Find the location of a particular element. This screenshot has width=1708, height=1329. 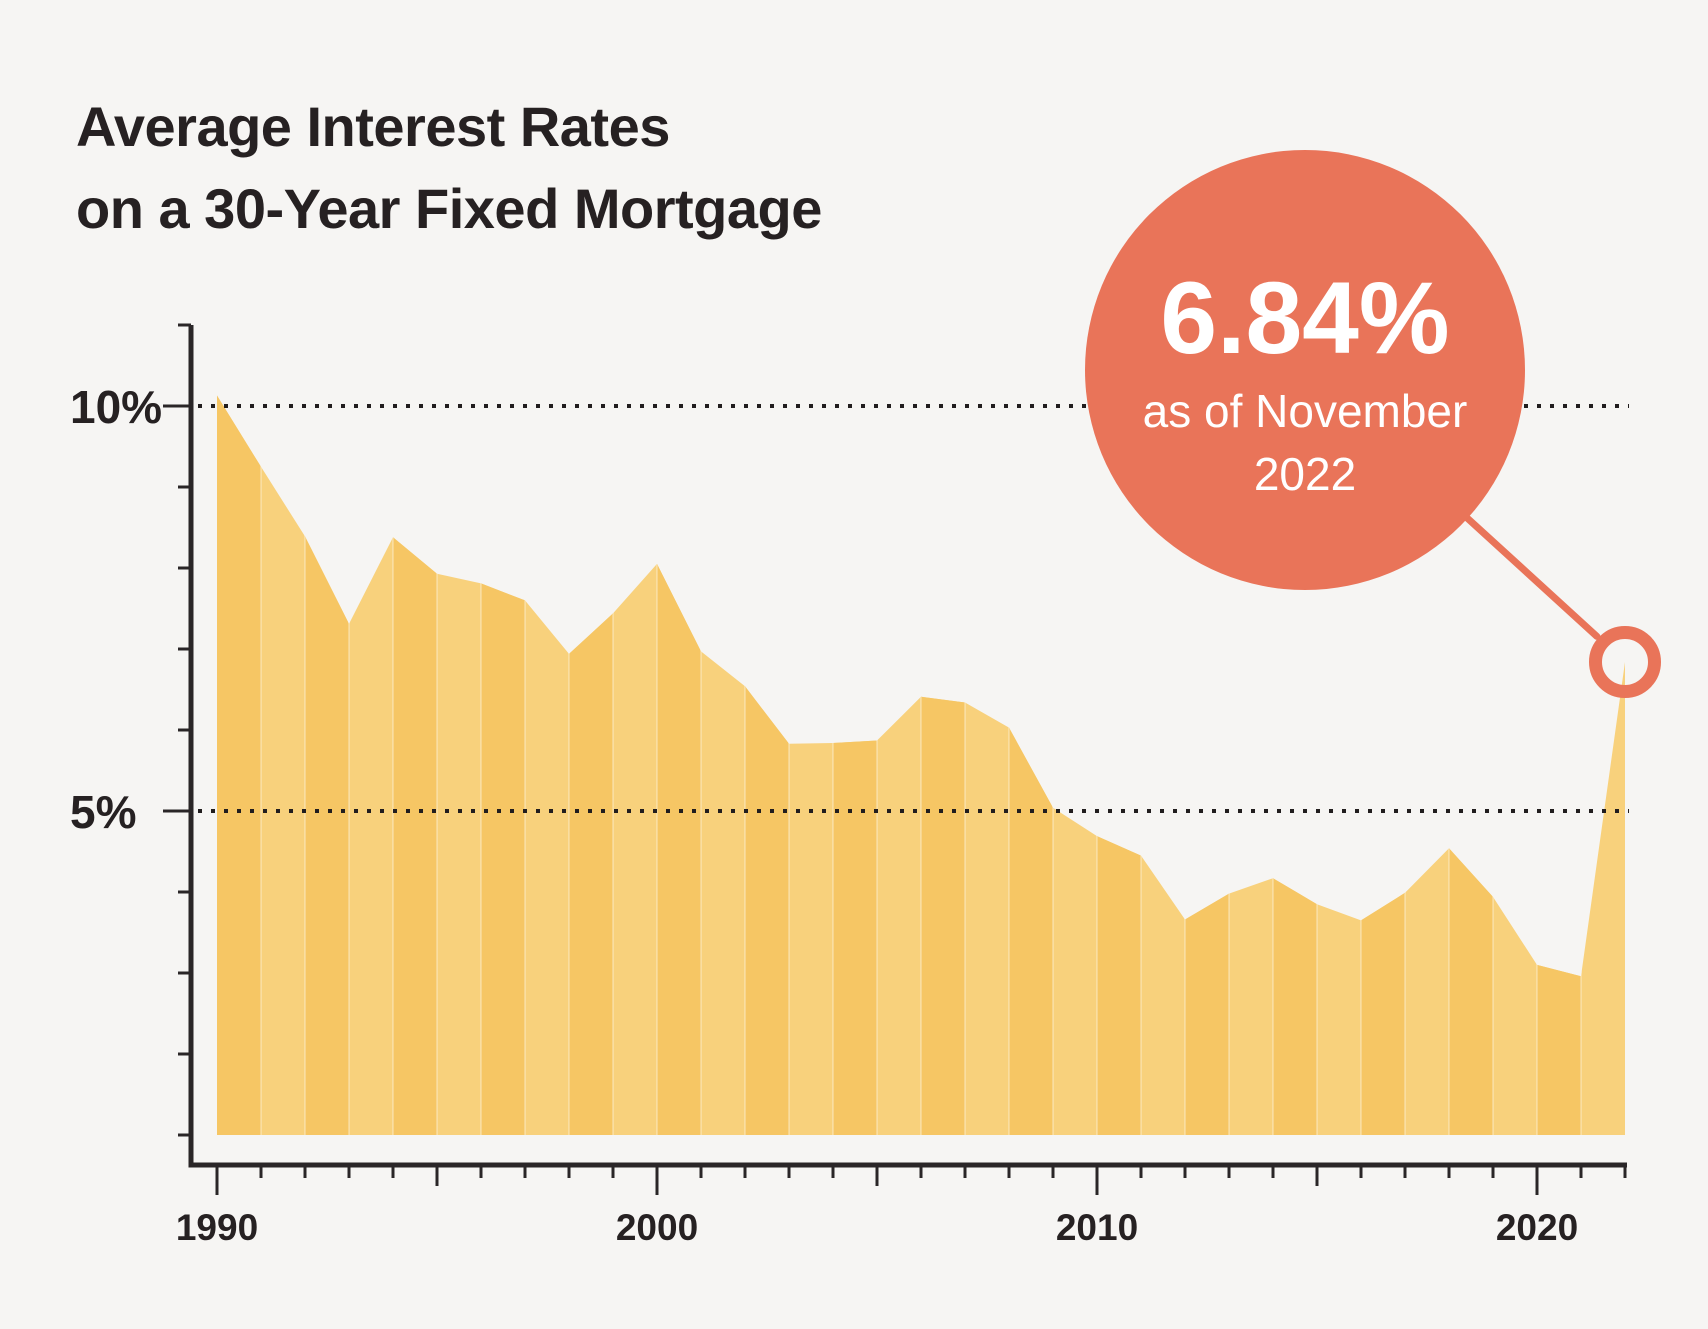

callout-value: 6.84% is located at coordinates (1304, 318).